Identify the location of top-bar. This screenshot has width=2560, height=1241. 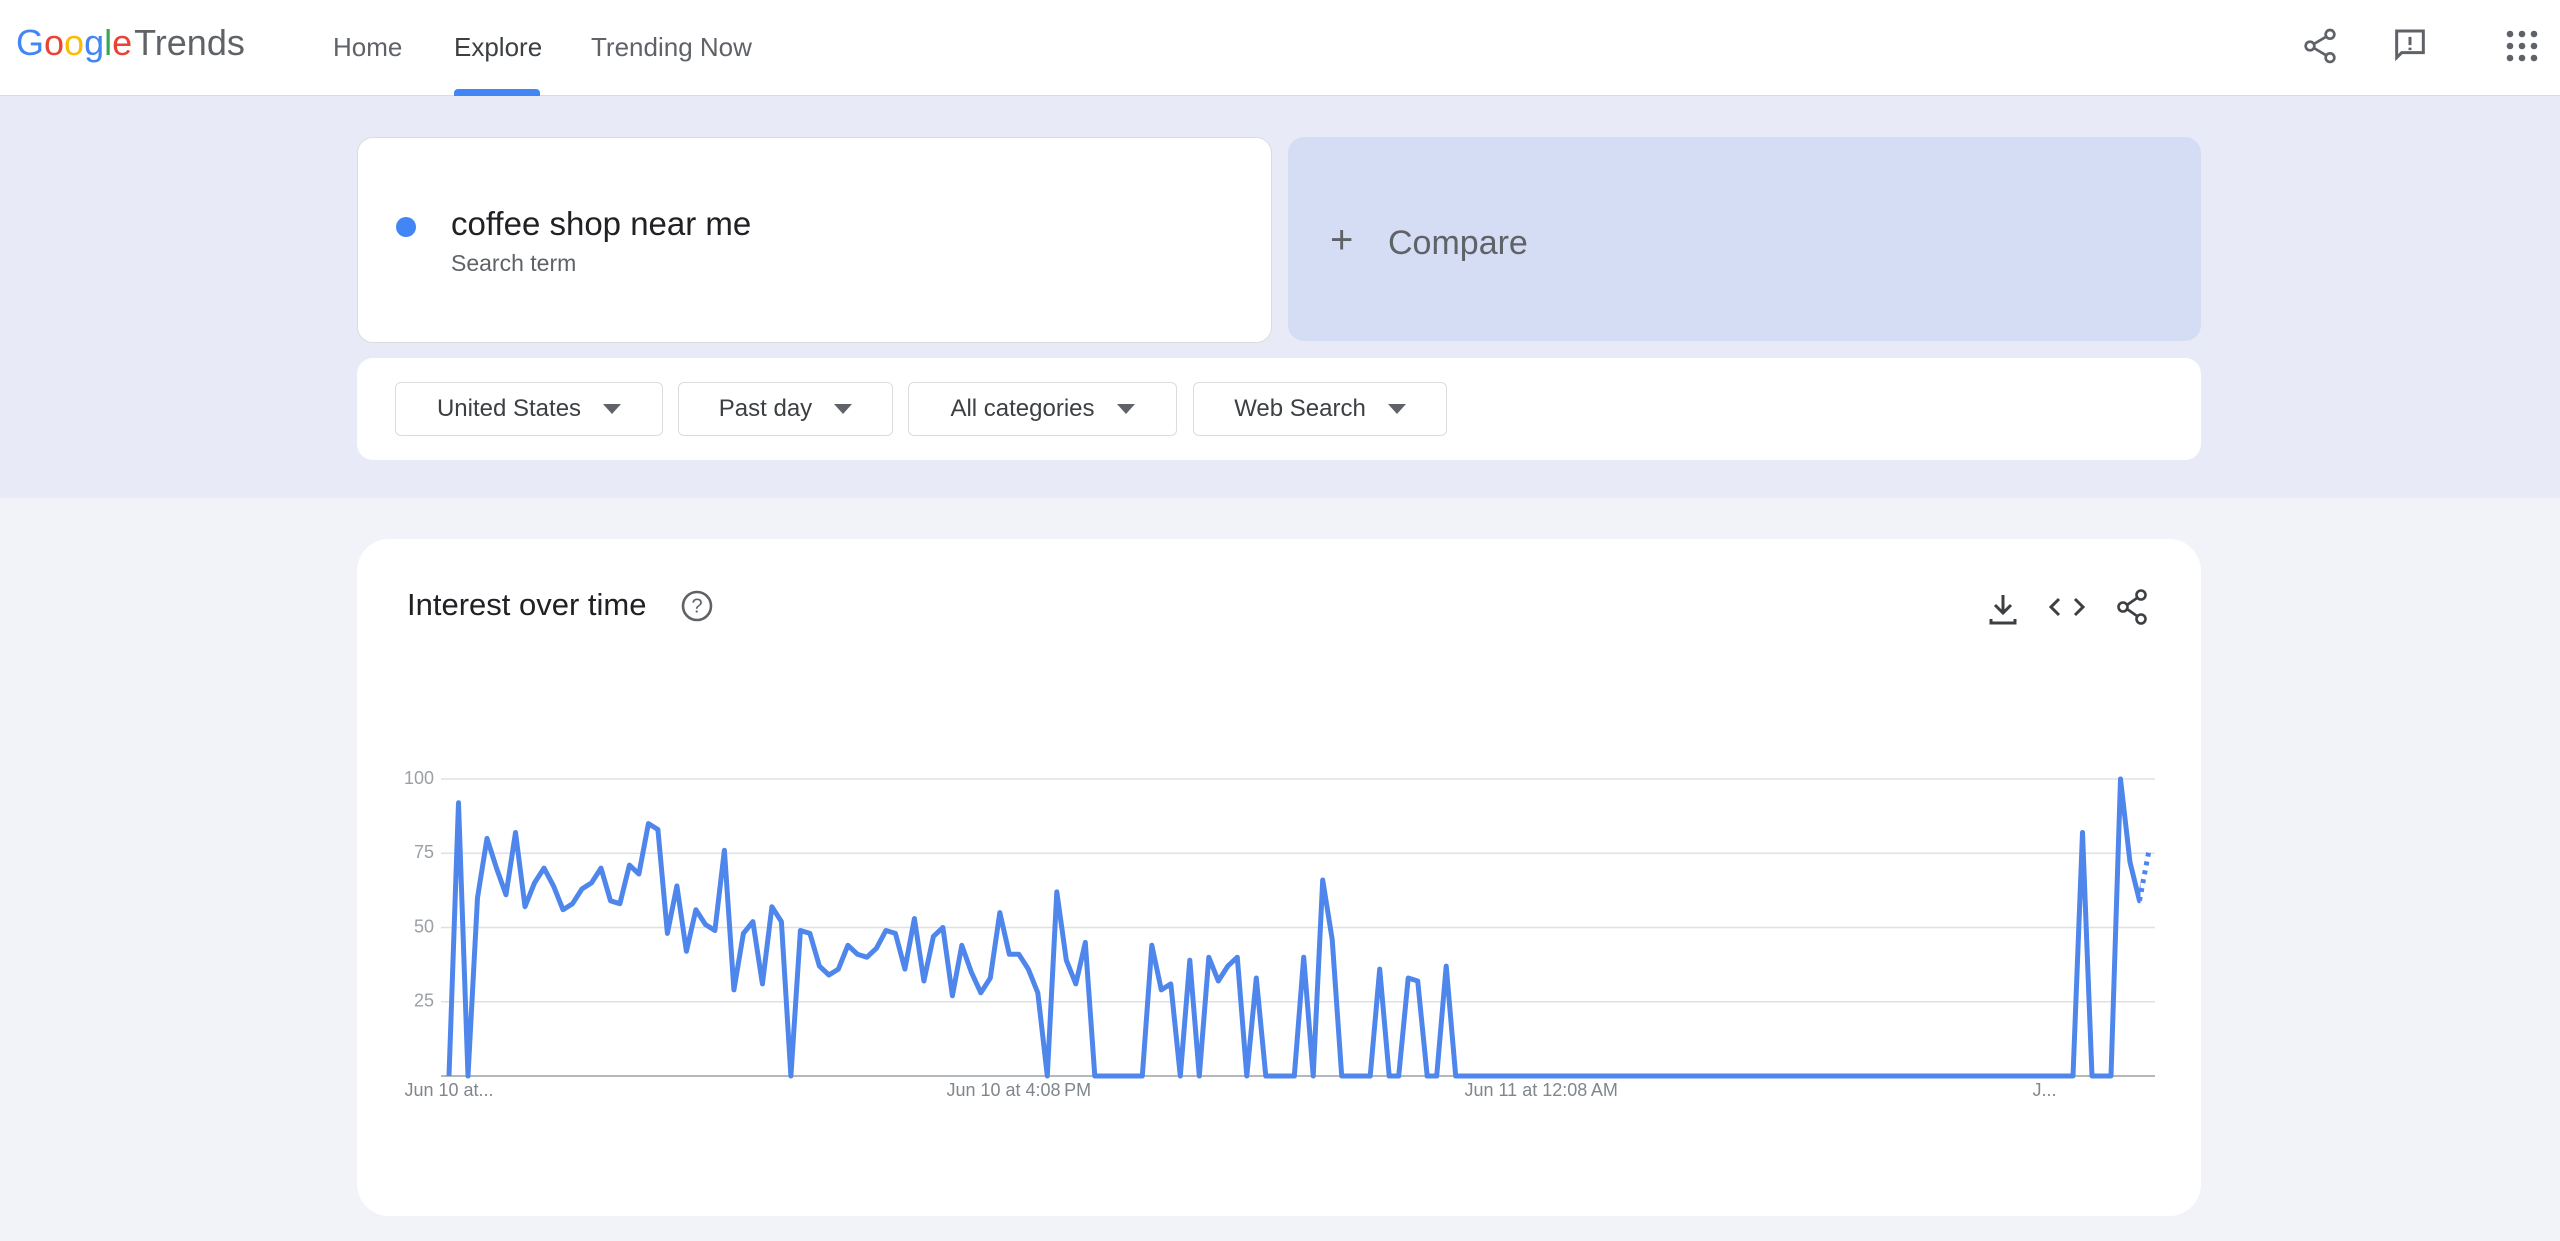
(1280, 48).